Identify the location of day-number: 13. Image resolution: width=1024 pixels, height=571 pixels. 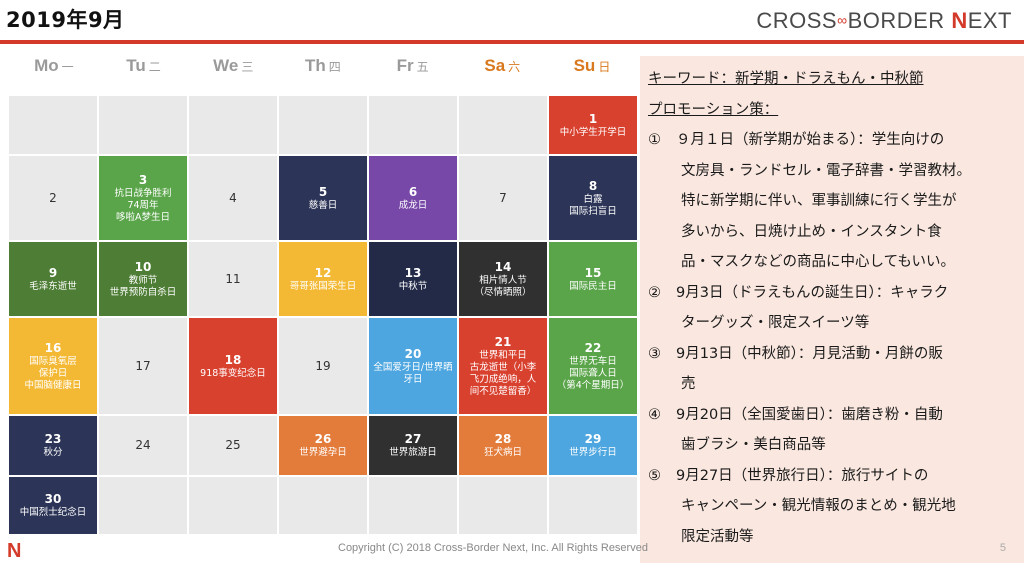
(413, 272).